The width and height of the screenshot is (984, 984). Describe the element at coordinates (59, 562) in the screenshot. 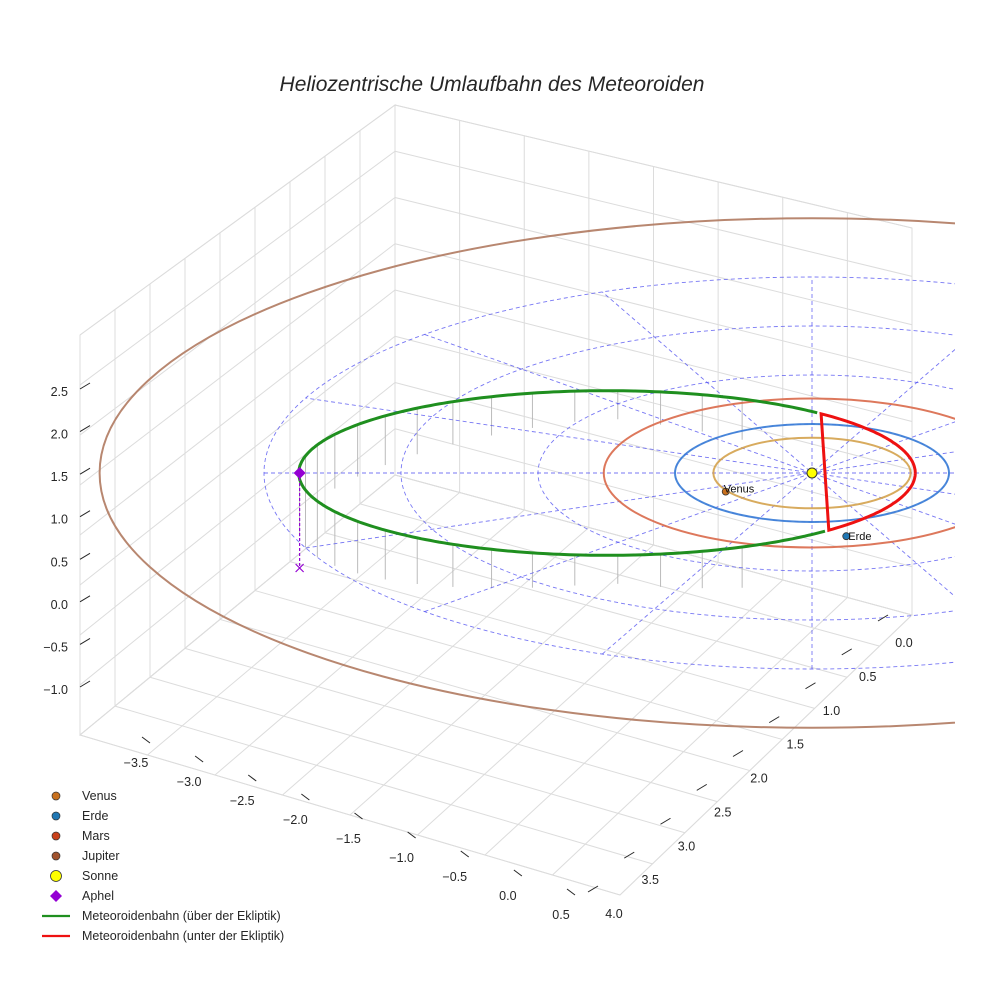

I see `z-tick-label: 0.5` at that location.